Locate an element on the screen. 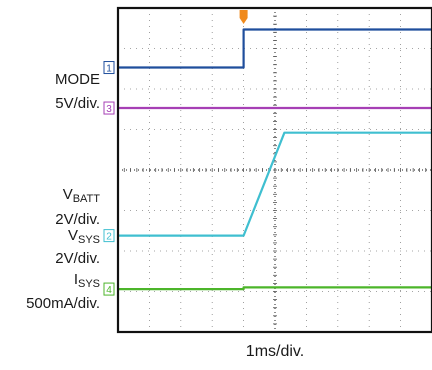  channel-marker-text-1: 1 is located at coordinates (109, 69).